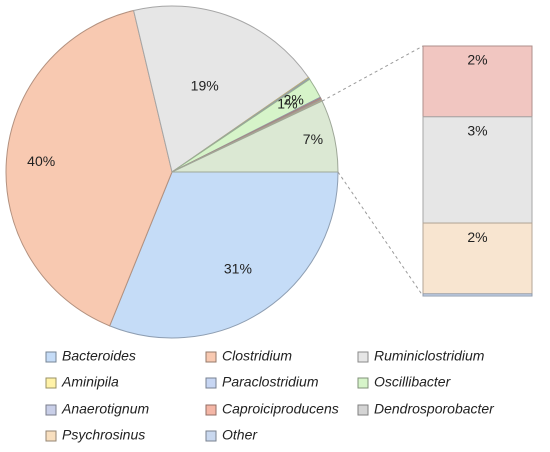 The width and height of the screenshot is (550, 452). What do you see at coordinates (270, 382) in the screenshot?
I see `legend-label: Paraclostridium` at bounding box center [270, 382].